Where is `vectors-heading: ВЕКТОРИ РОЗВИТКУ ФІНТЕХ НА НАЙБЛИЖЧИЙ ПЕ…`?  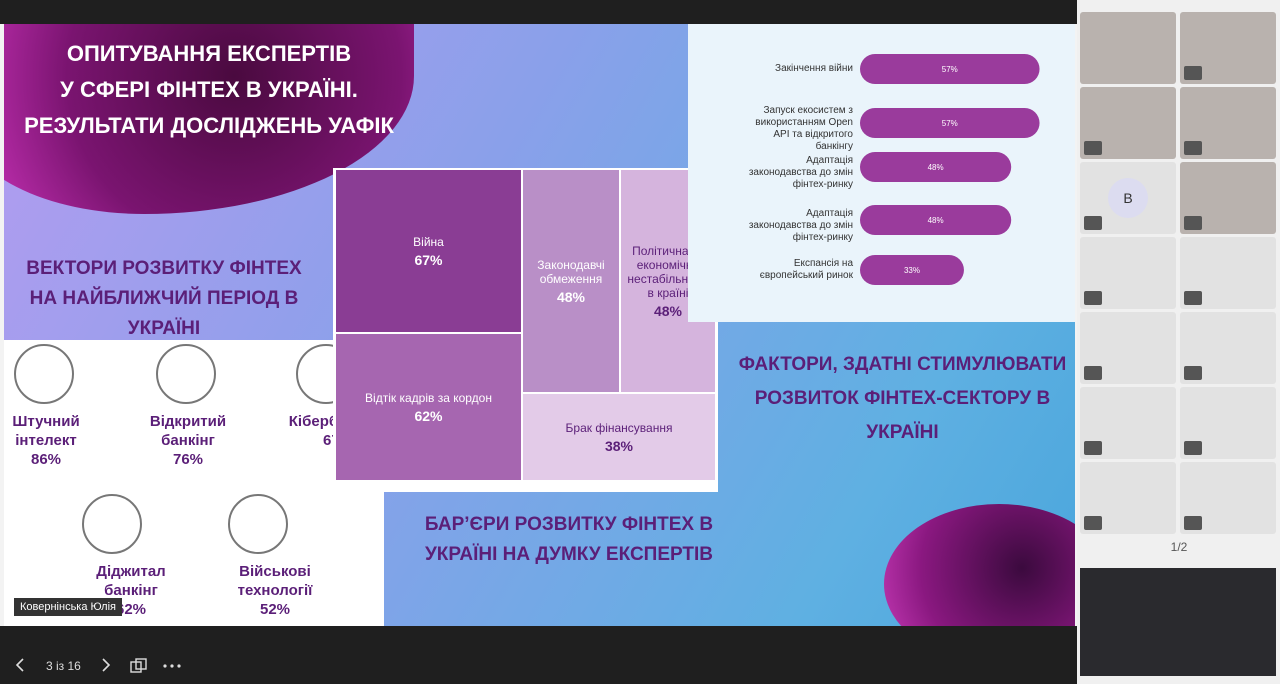
vectors-heading: ВЕКТОРИ РОЗВИТКУ ФІНТЕХ НА НАЙБЛИЖЧИЙ ПЕ… is located at coordinates (164, 298).